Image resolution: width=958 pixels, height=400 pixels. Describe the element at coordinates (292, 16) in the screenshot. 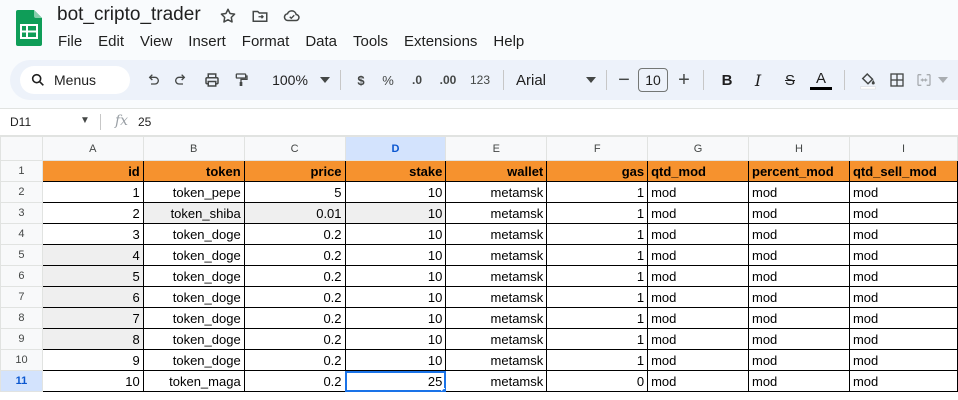

I see `cloud-status-icon` at that location.